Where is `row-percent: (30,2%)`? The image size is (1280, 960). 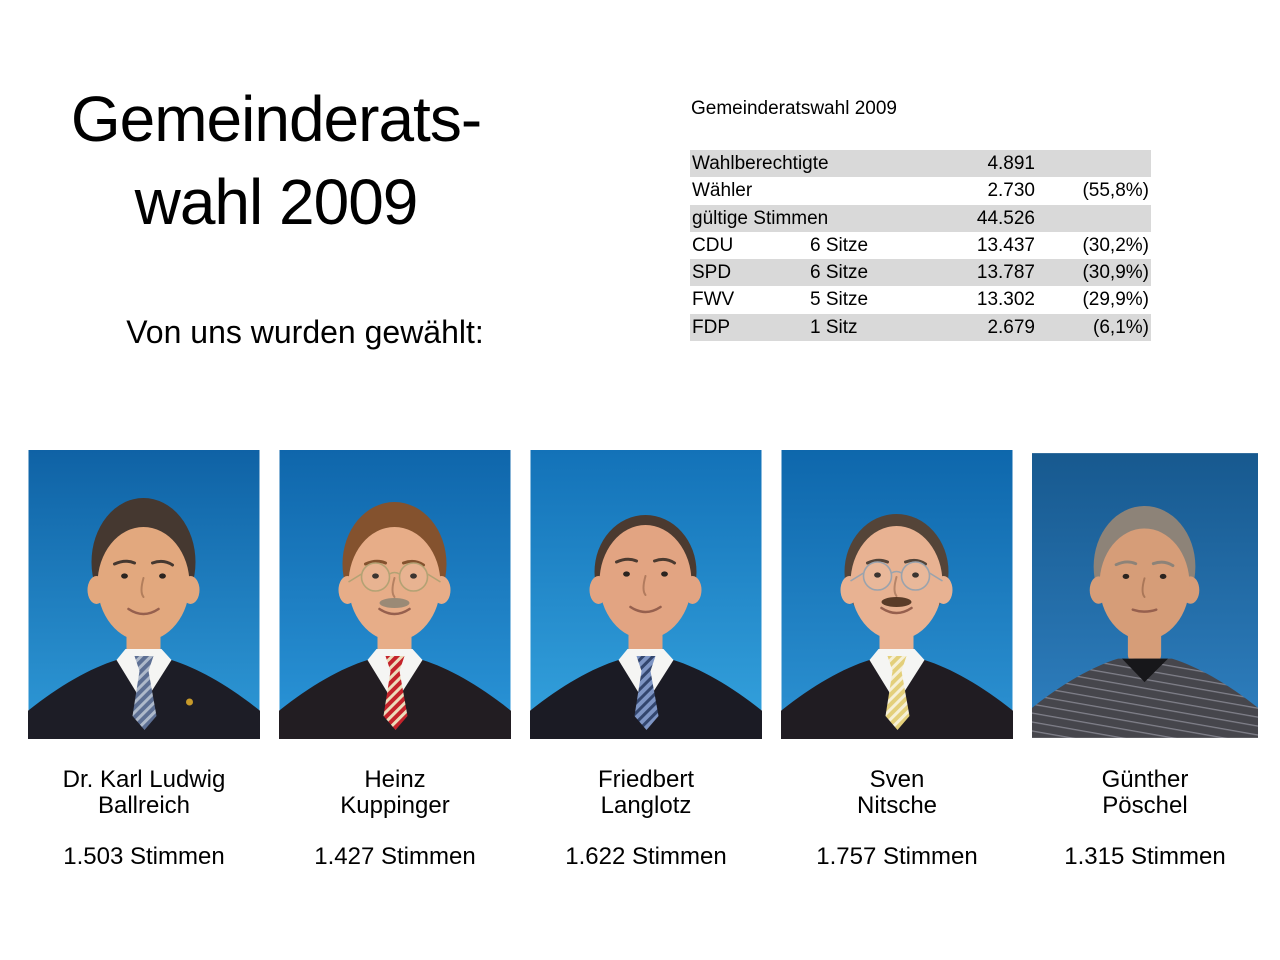
row-percent: (30,2%) is located at coordinates (1115, 245).